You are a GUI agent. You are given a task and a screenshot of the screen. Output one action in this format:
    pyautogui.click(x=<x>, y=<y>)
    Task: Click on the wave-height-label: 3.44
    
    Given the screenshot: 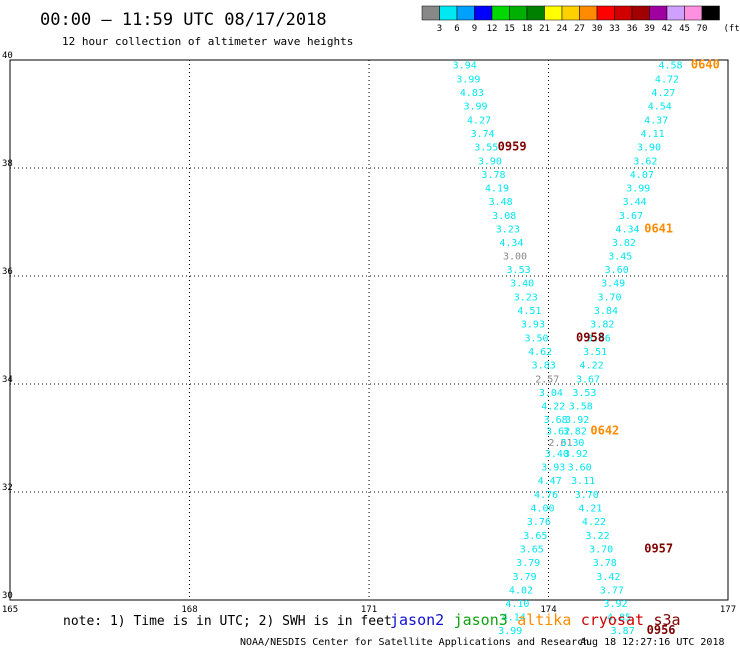 What is the action you would take?
    pyautogui.click(x=635, y=202)
    